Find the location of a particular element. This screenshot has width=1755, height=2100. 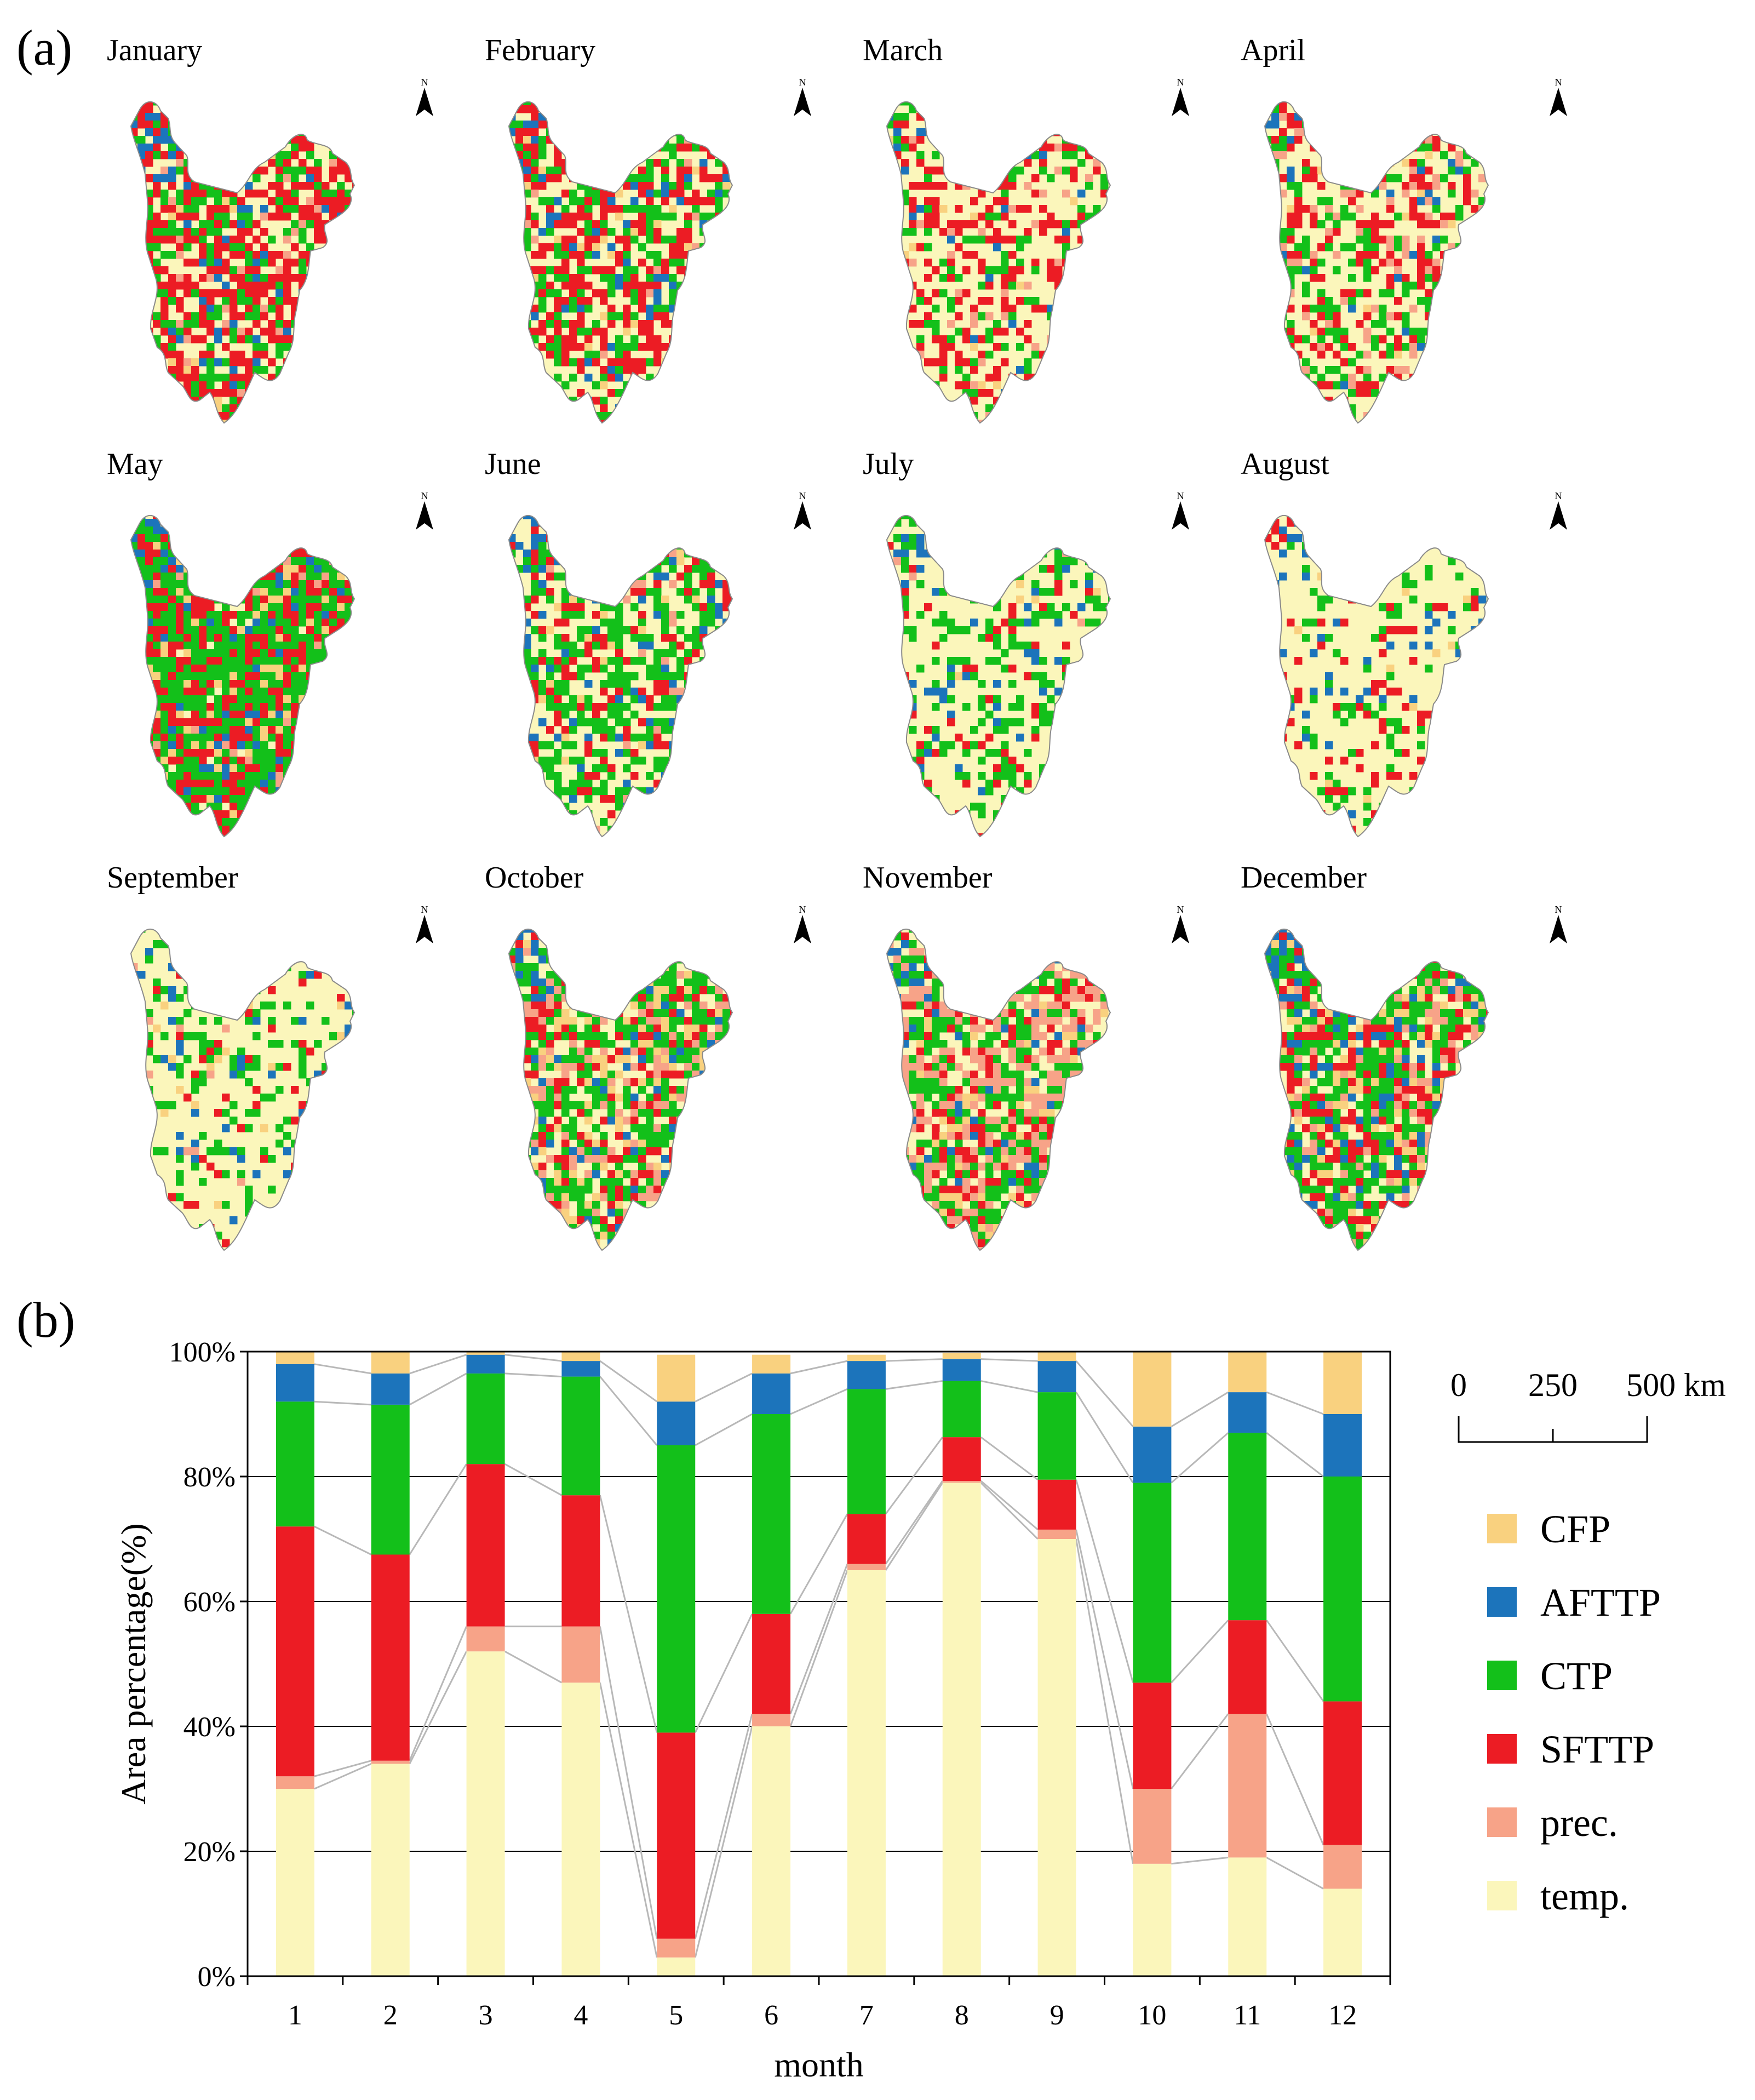

map-title-october: October is located at coordinates (534, 878).